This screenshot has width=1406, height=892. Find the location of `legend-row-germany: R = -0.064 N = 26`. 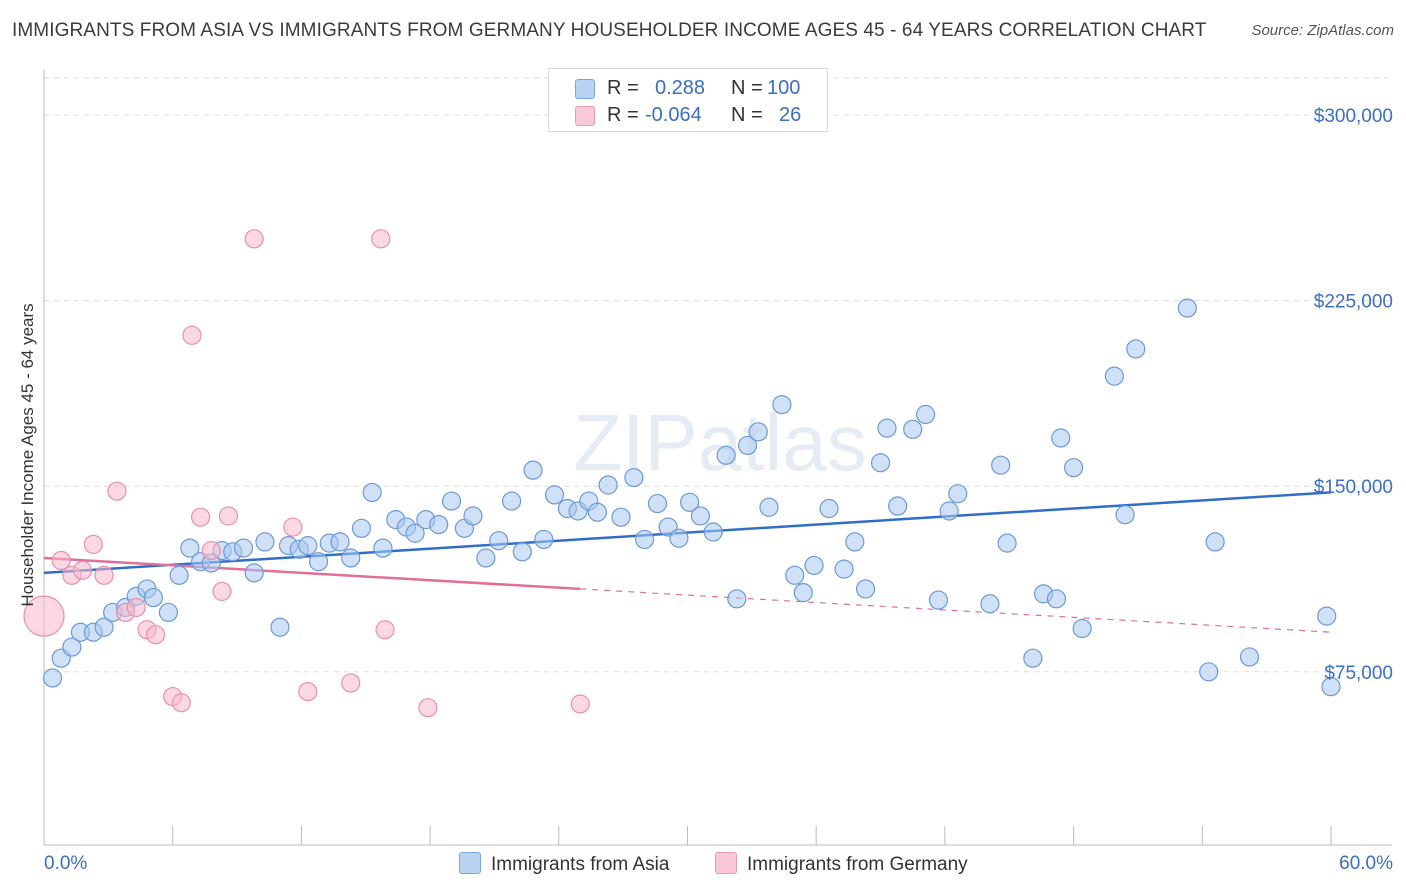

legend-row-germany: R = -0.064 N = 26 is located at coordinates (688, 115).